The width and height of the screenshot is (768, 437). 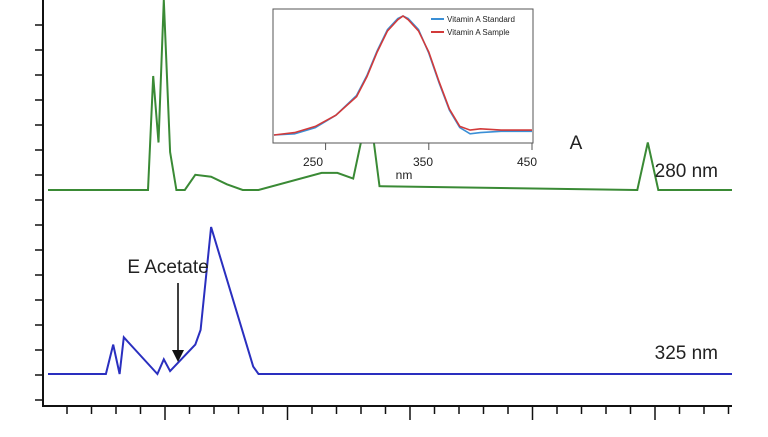 I want to click on legend-standard-label: Vitamin A Standard, so click(x=481, y=19).